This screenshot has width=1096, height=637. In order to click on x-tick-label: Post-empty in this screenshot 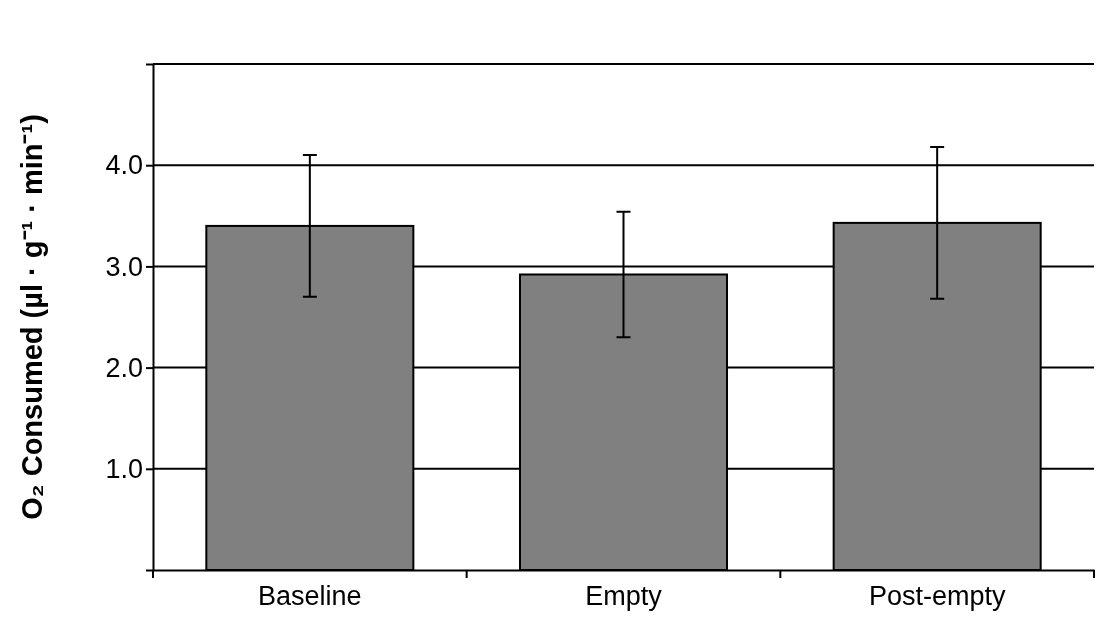, I will do `click(937, 596)`.